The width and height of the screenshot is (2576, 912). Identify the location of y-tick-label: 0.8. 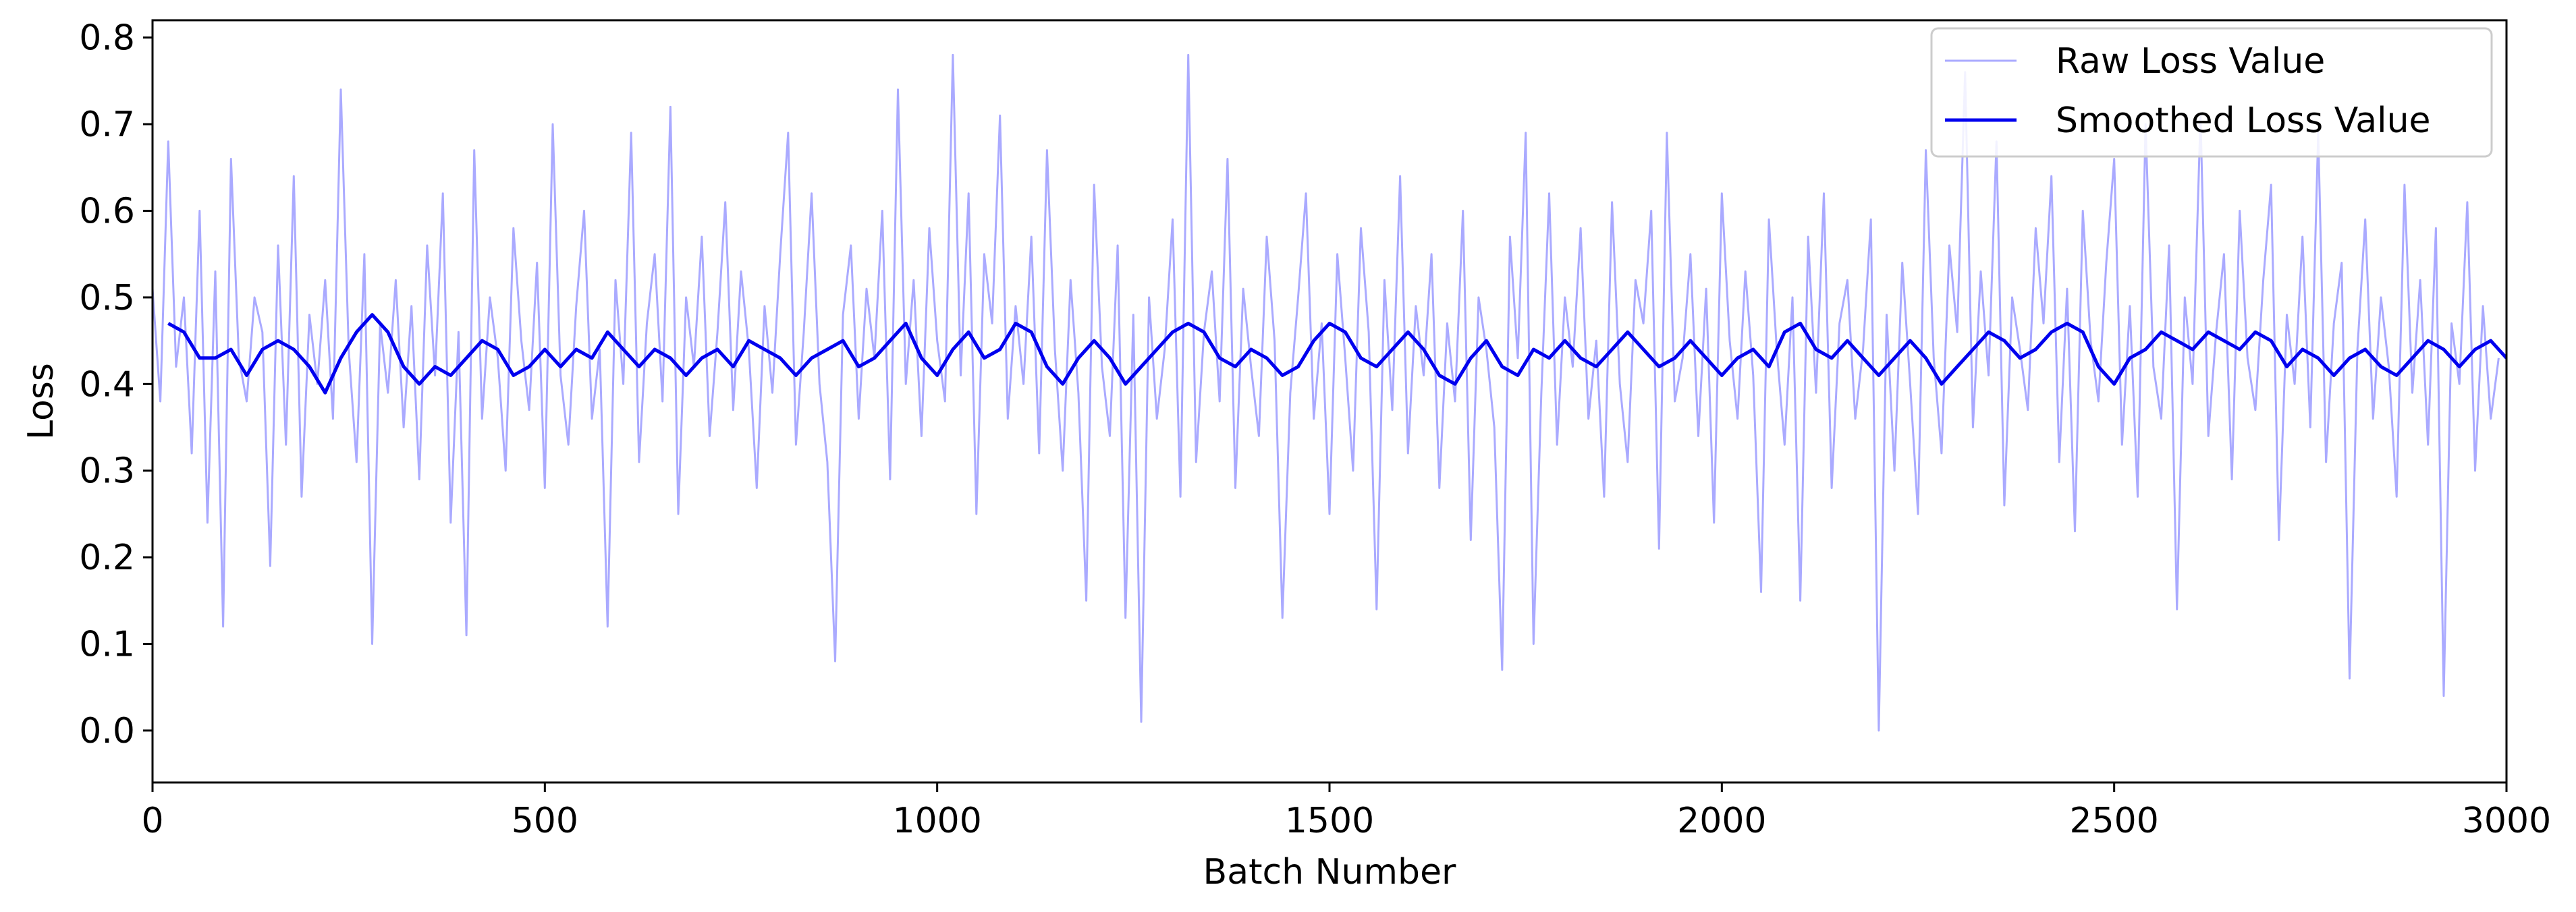
(107, 38).